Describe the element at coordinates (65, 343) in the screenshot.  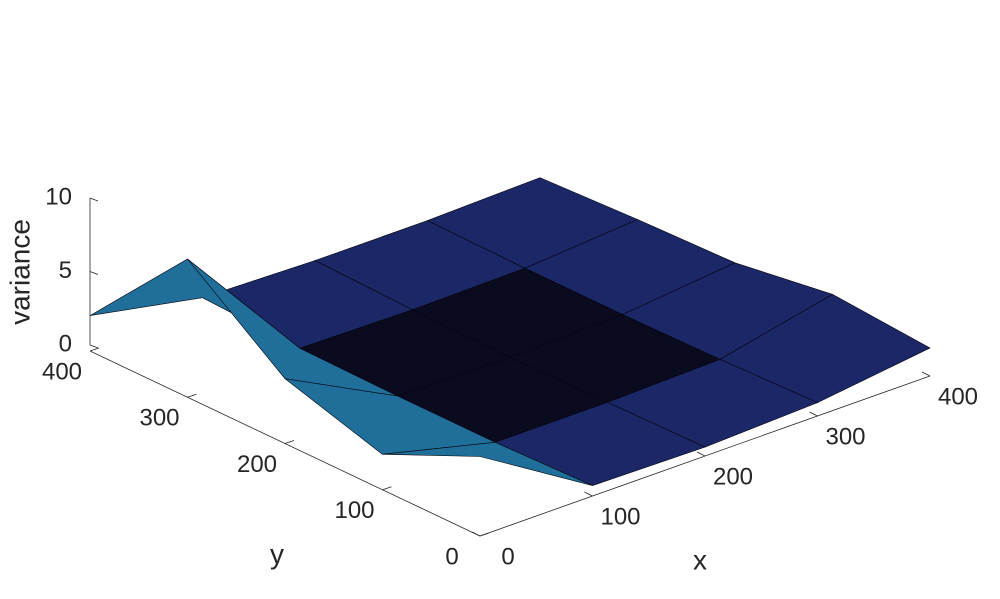
I see `z-tick-label: 0` at that location.